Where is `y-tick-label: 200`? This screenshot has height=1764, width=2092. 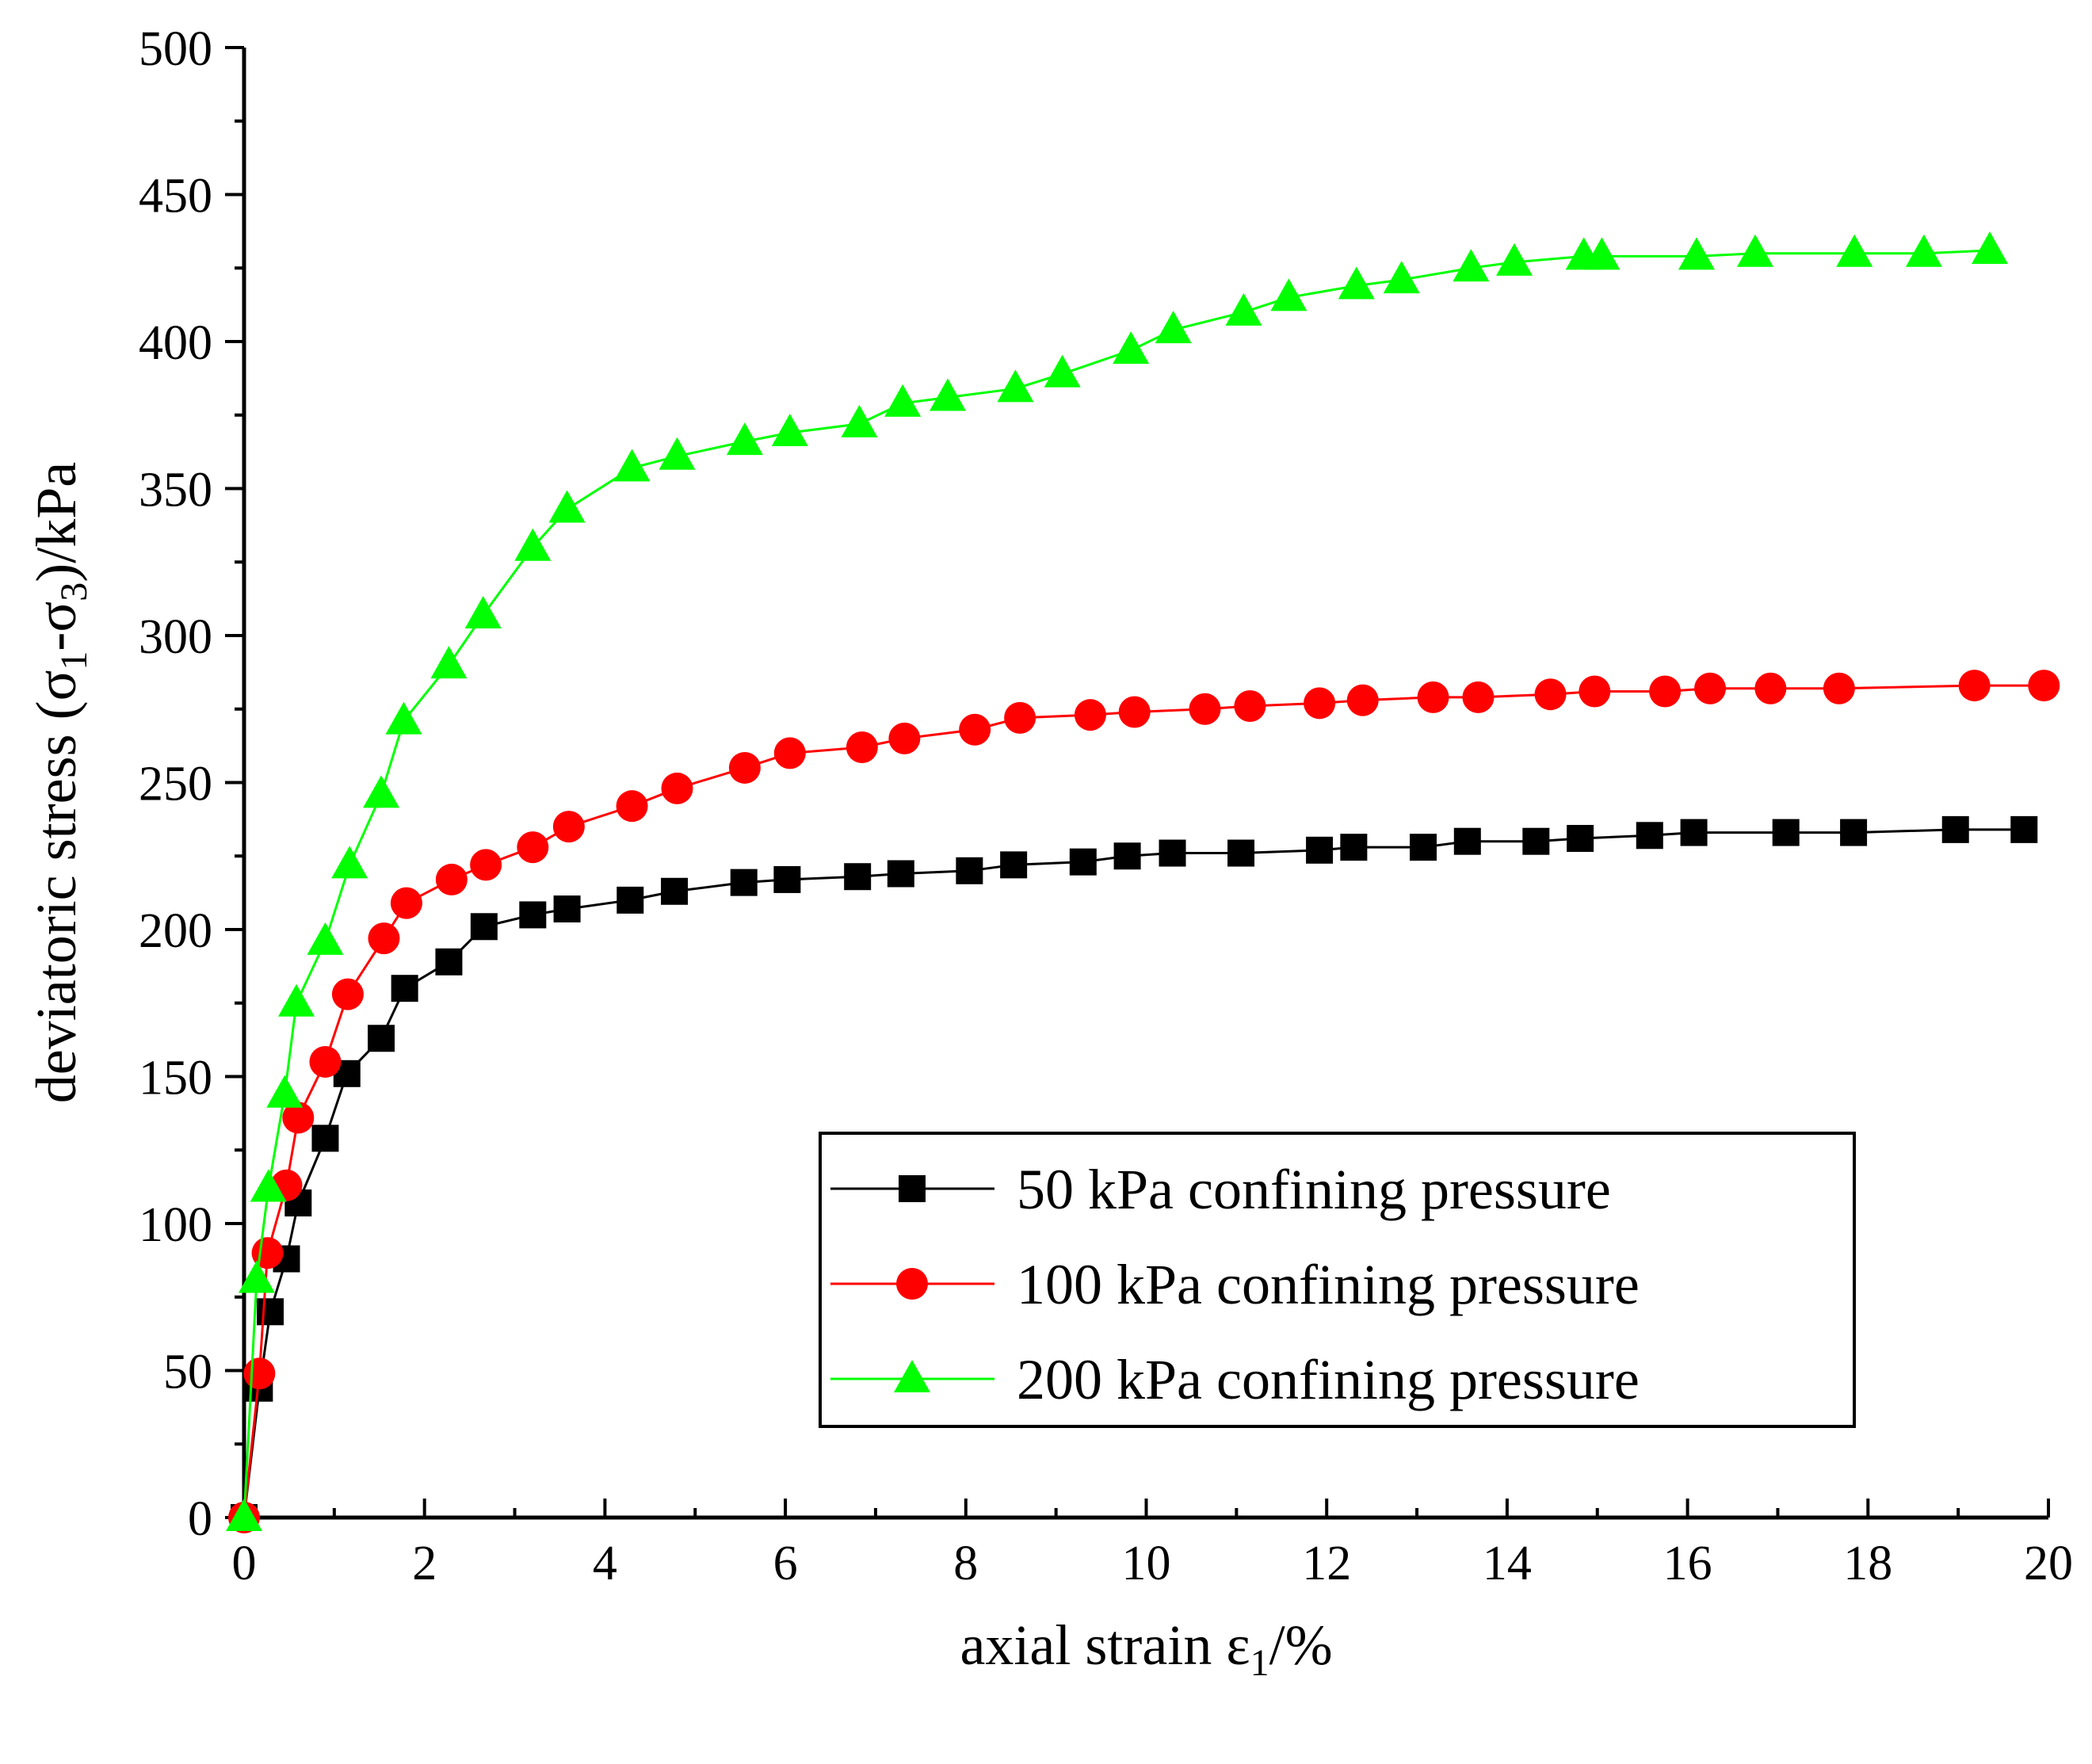
y-tick-label: 200 is located at coordinates (175, 931).